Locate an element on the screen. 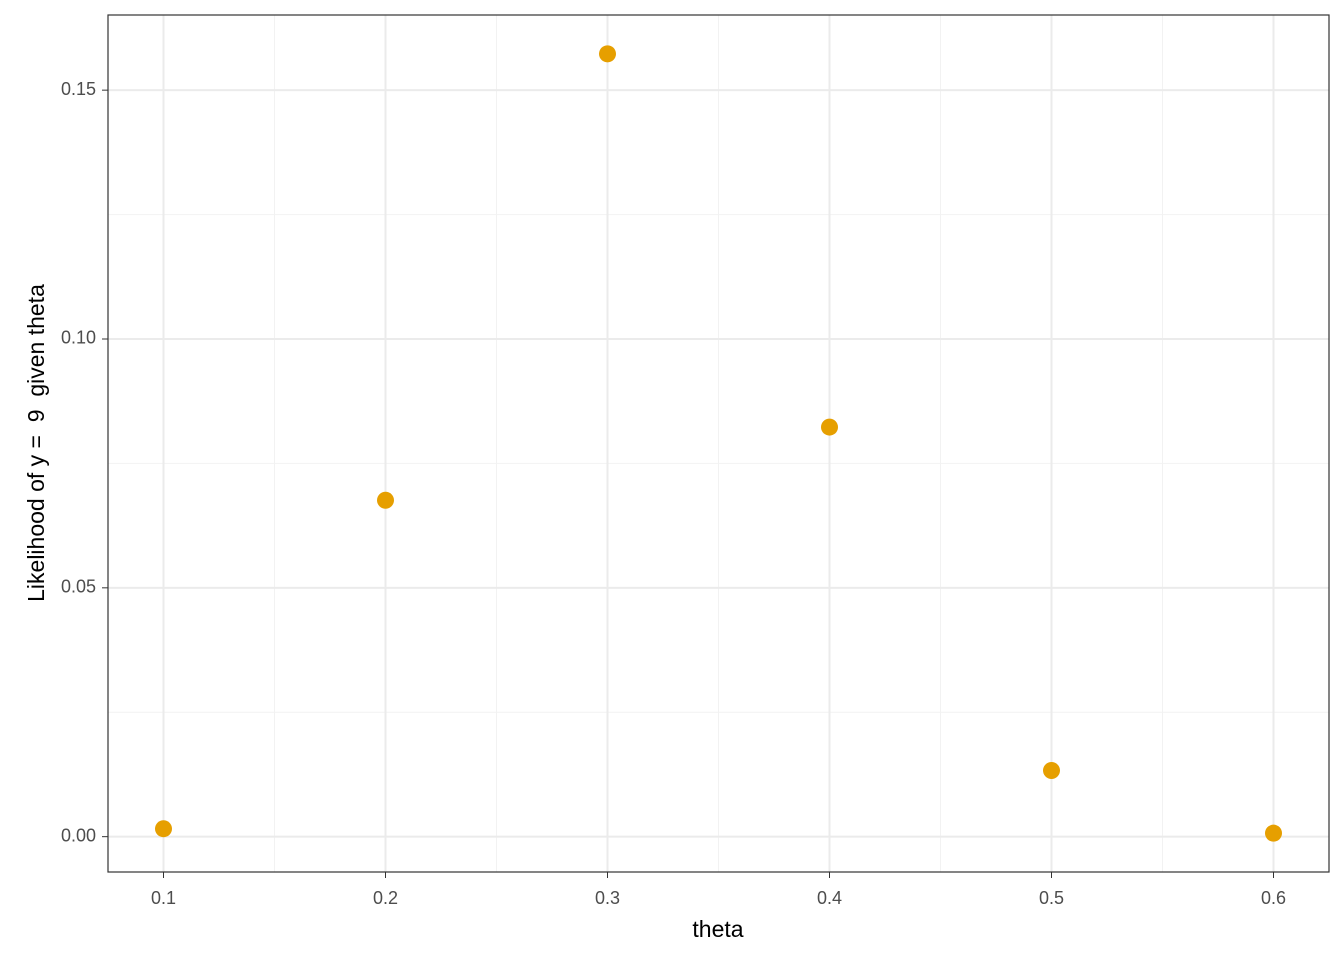 The image size is (1344, 960). x-axis-title: theta is located at coordinates (717, 929).